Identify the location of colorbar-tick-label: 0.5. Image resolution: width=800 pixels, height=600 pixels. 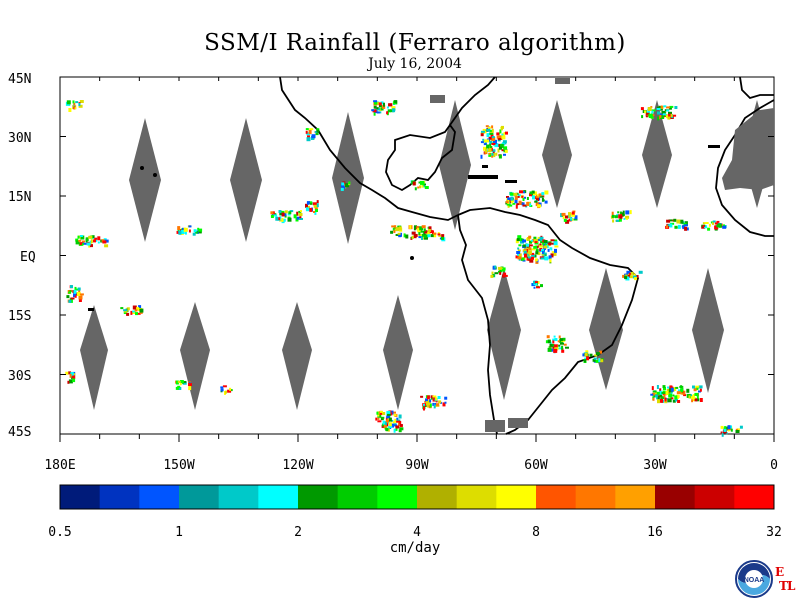
(59, 532).